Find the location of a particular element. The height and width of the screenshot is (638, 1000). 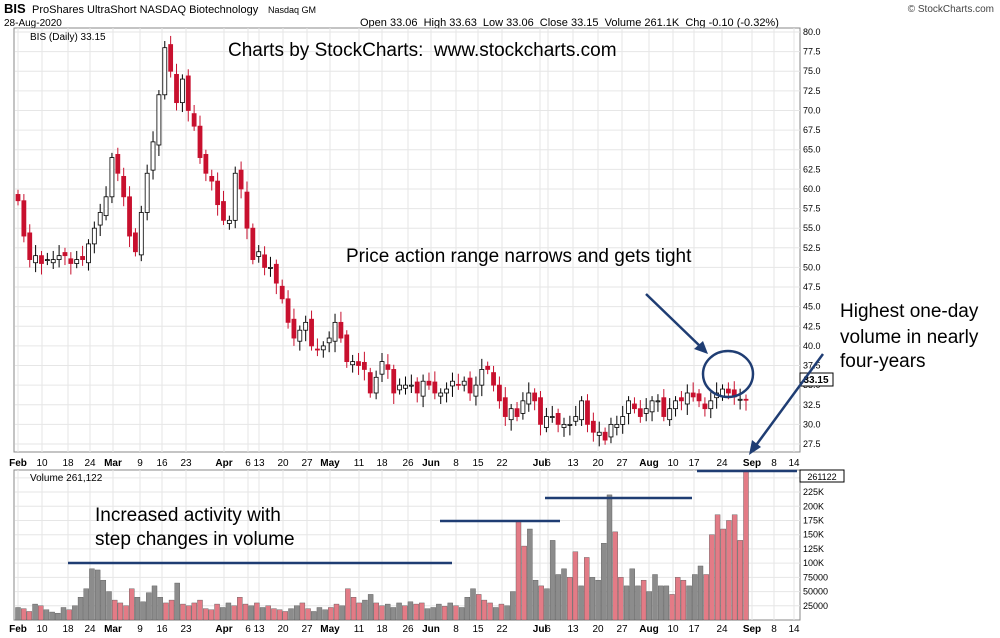

annotation-highest-volume-1: Highest one-day is located at coordinates (909, 311).